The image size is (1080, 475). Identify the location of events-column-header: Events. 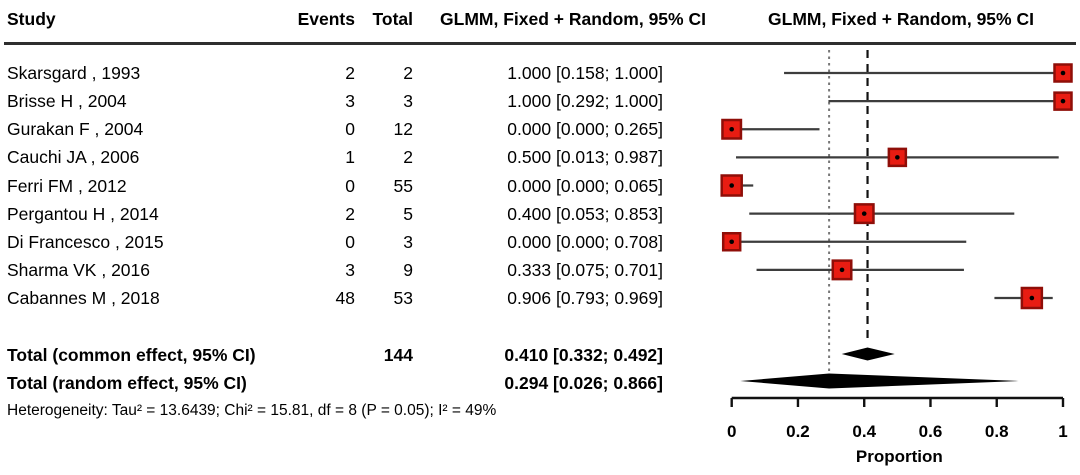
(326, 19).